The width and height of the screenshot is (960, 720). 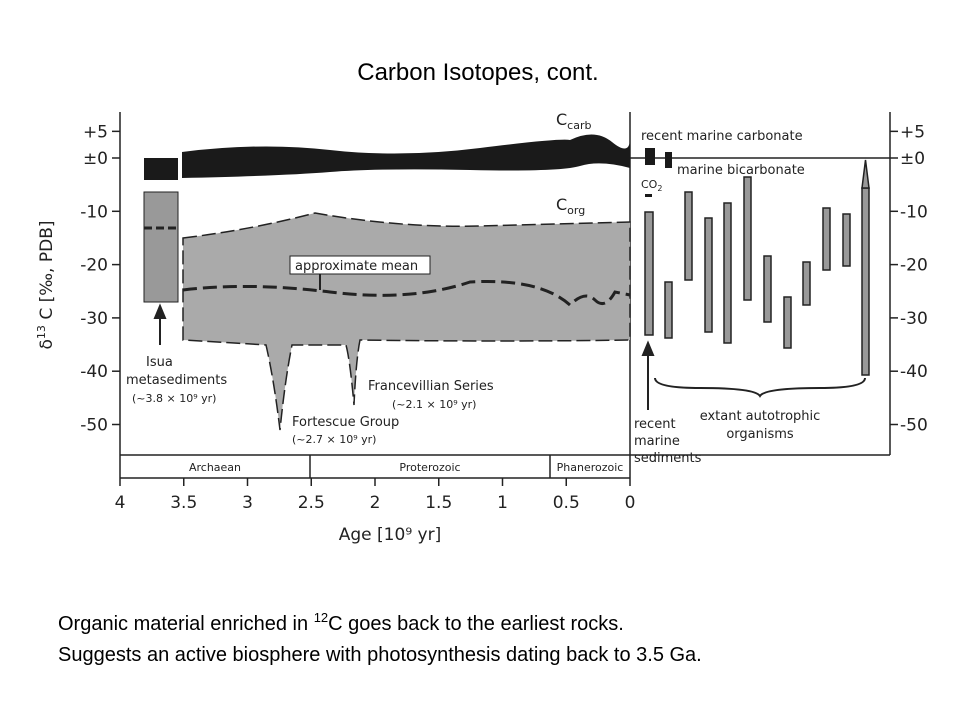 What do you see at coordinates (174, 398) in the screenshot?
I see `isua: (~3.8 × 10⁹ yr)` at bounding box center [174, 398].